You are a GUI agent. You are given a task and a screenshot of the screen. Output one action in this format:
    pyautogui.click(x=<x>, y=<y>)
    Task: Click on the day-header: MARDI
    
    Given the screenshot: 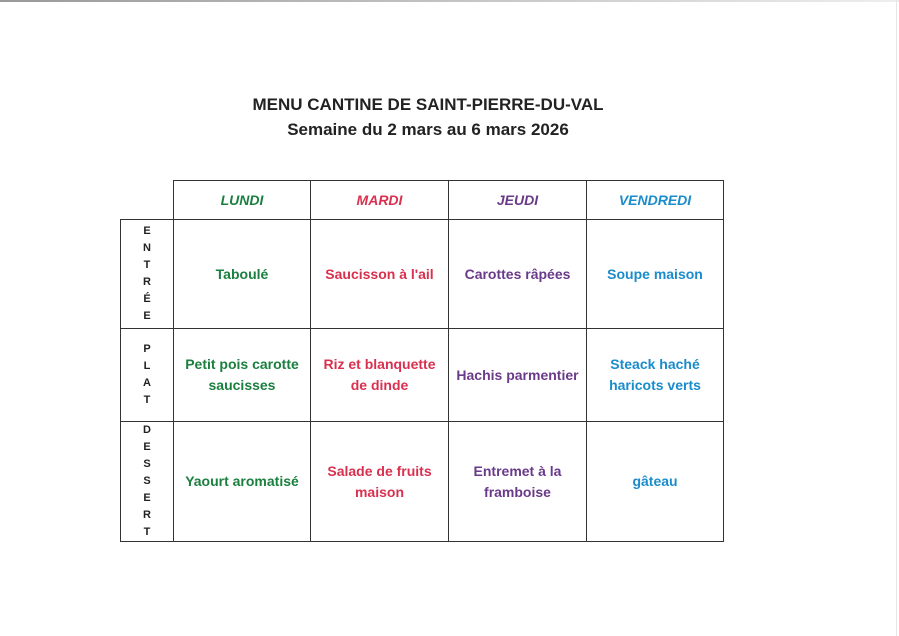 What is the action you would take?
    pyautogui.click(x=379, y=200)
    